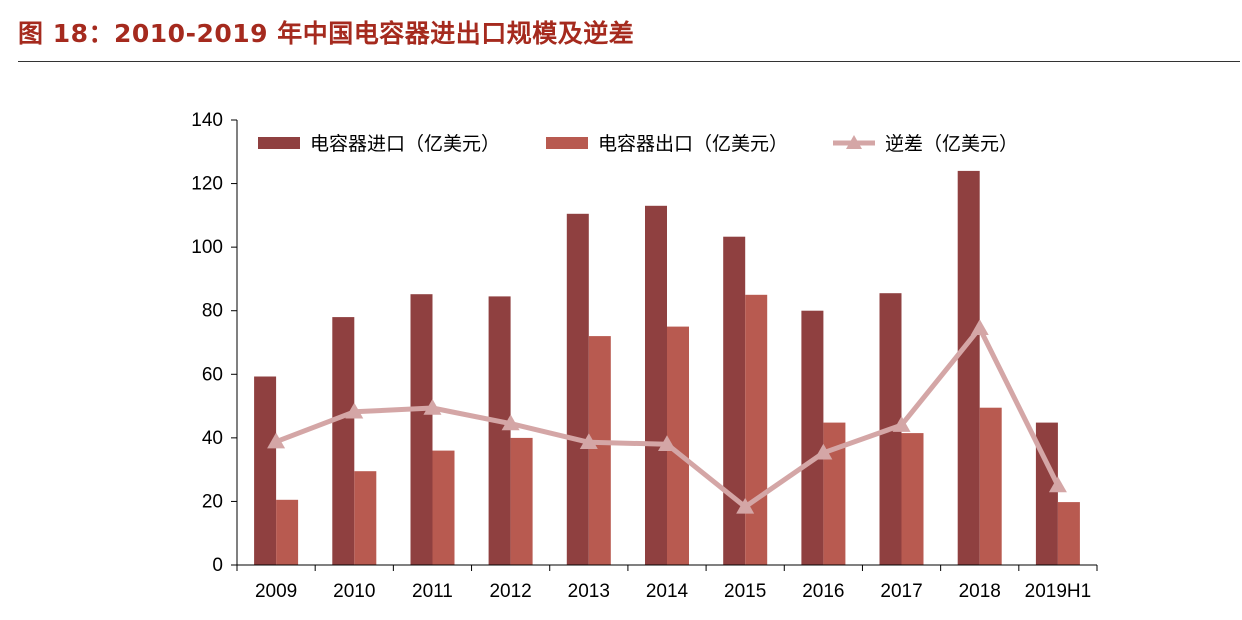 The height and width of the screenshot is (620, 1242). I want to click on export-bar-2012, so click(521, 501).